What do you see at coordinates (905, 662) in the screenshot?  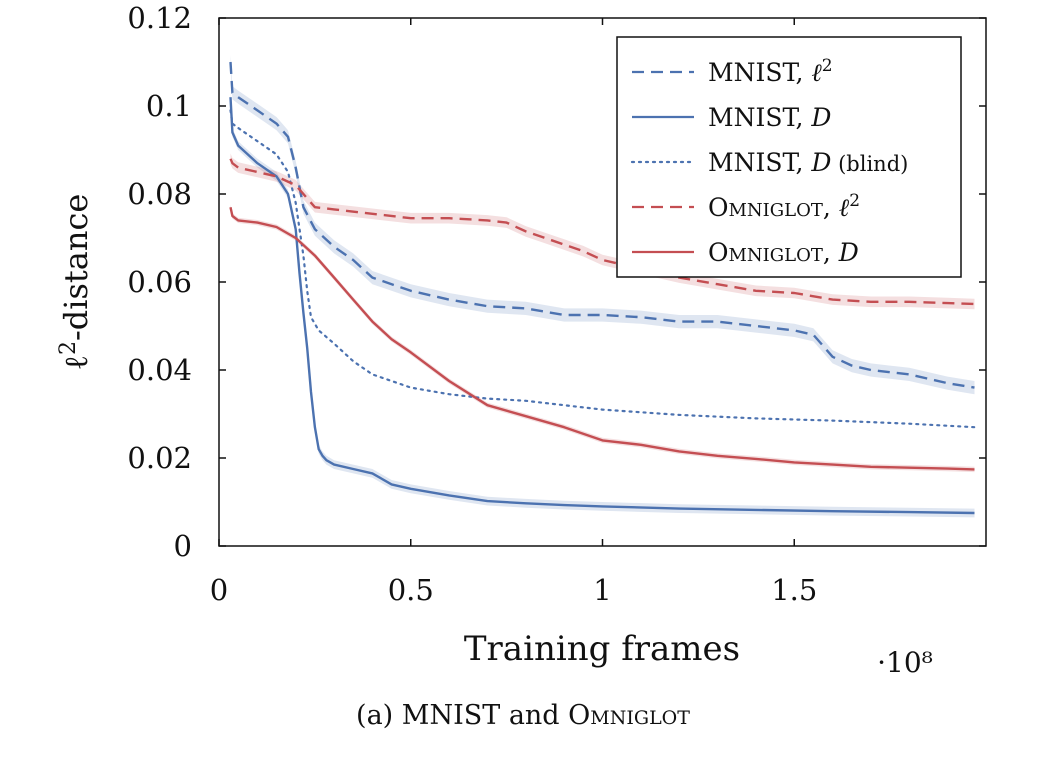 I see `x-axis-multiplier: ·10⁸` at bounding box center [905, 662].